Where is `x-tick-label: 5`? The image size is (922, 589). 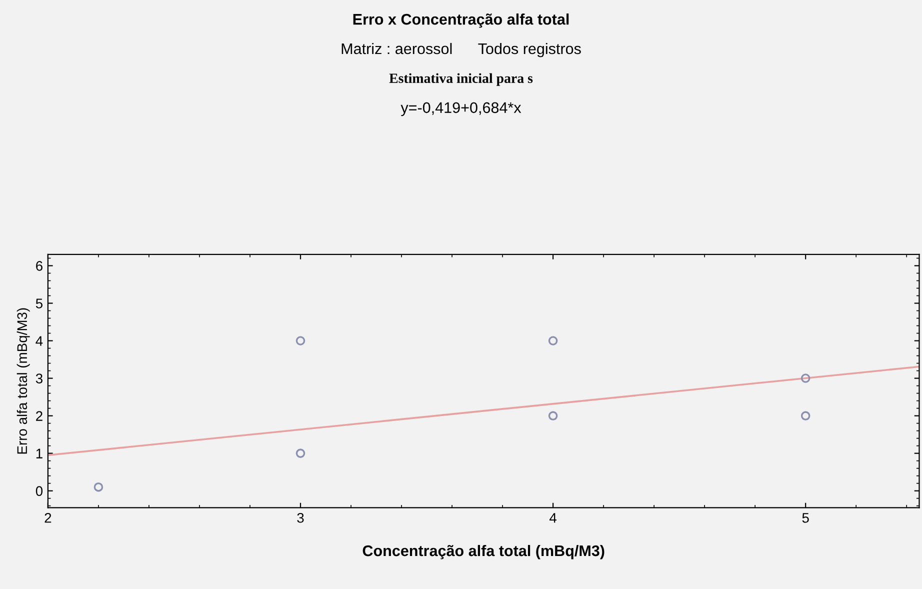 x-tick-label: 5 is located at coordinates (805, 518).